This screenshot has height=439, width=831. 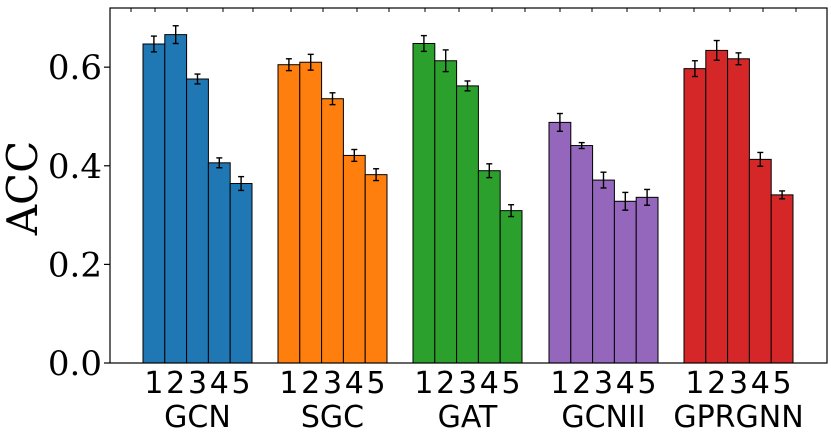 I want to click on group-label-gcnii: GCNII, so click(x=603, y=417).